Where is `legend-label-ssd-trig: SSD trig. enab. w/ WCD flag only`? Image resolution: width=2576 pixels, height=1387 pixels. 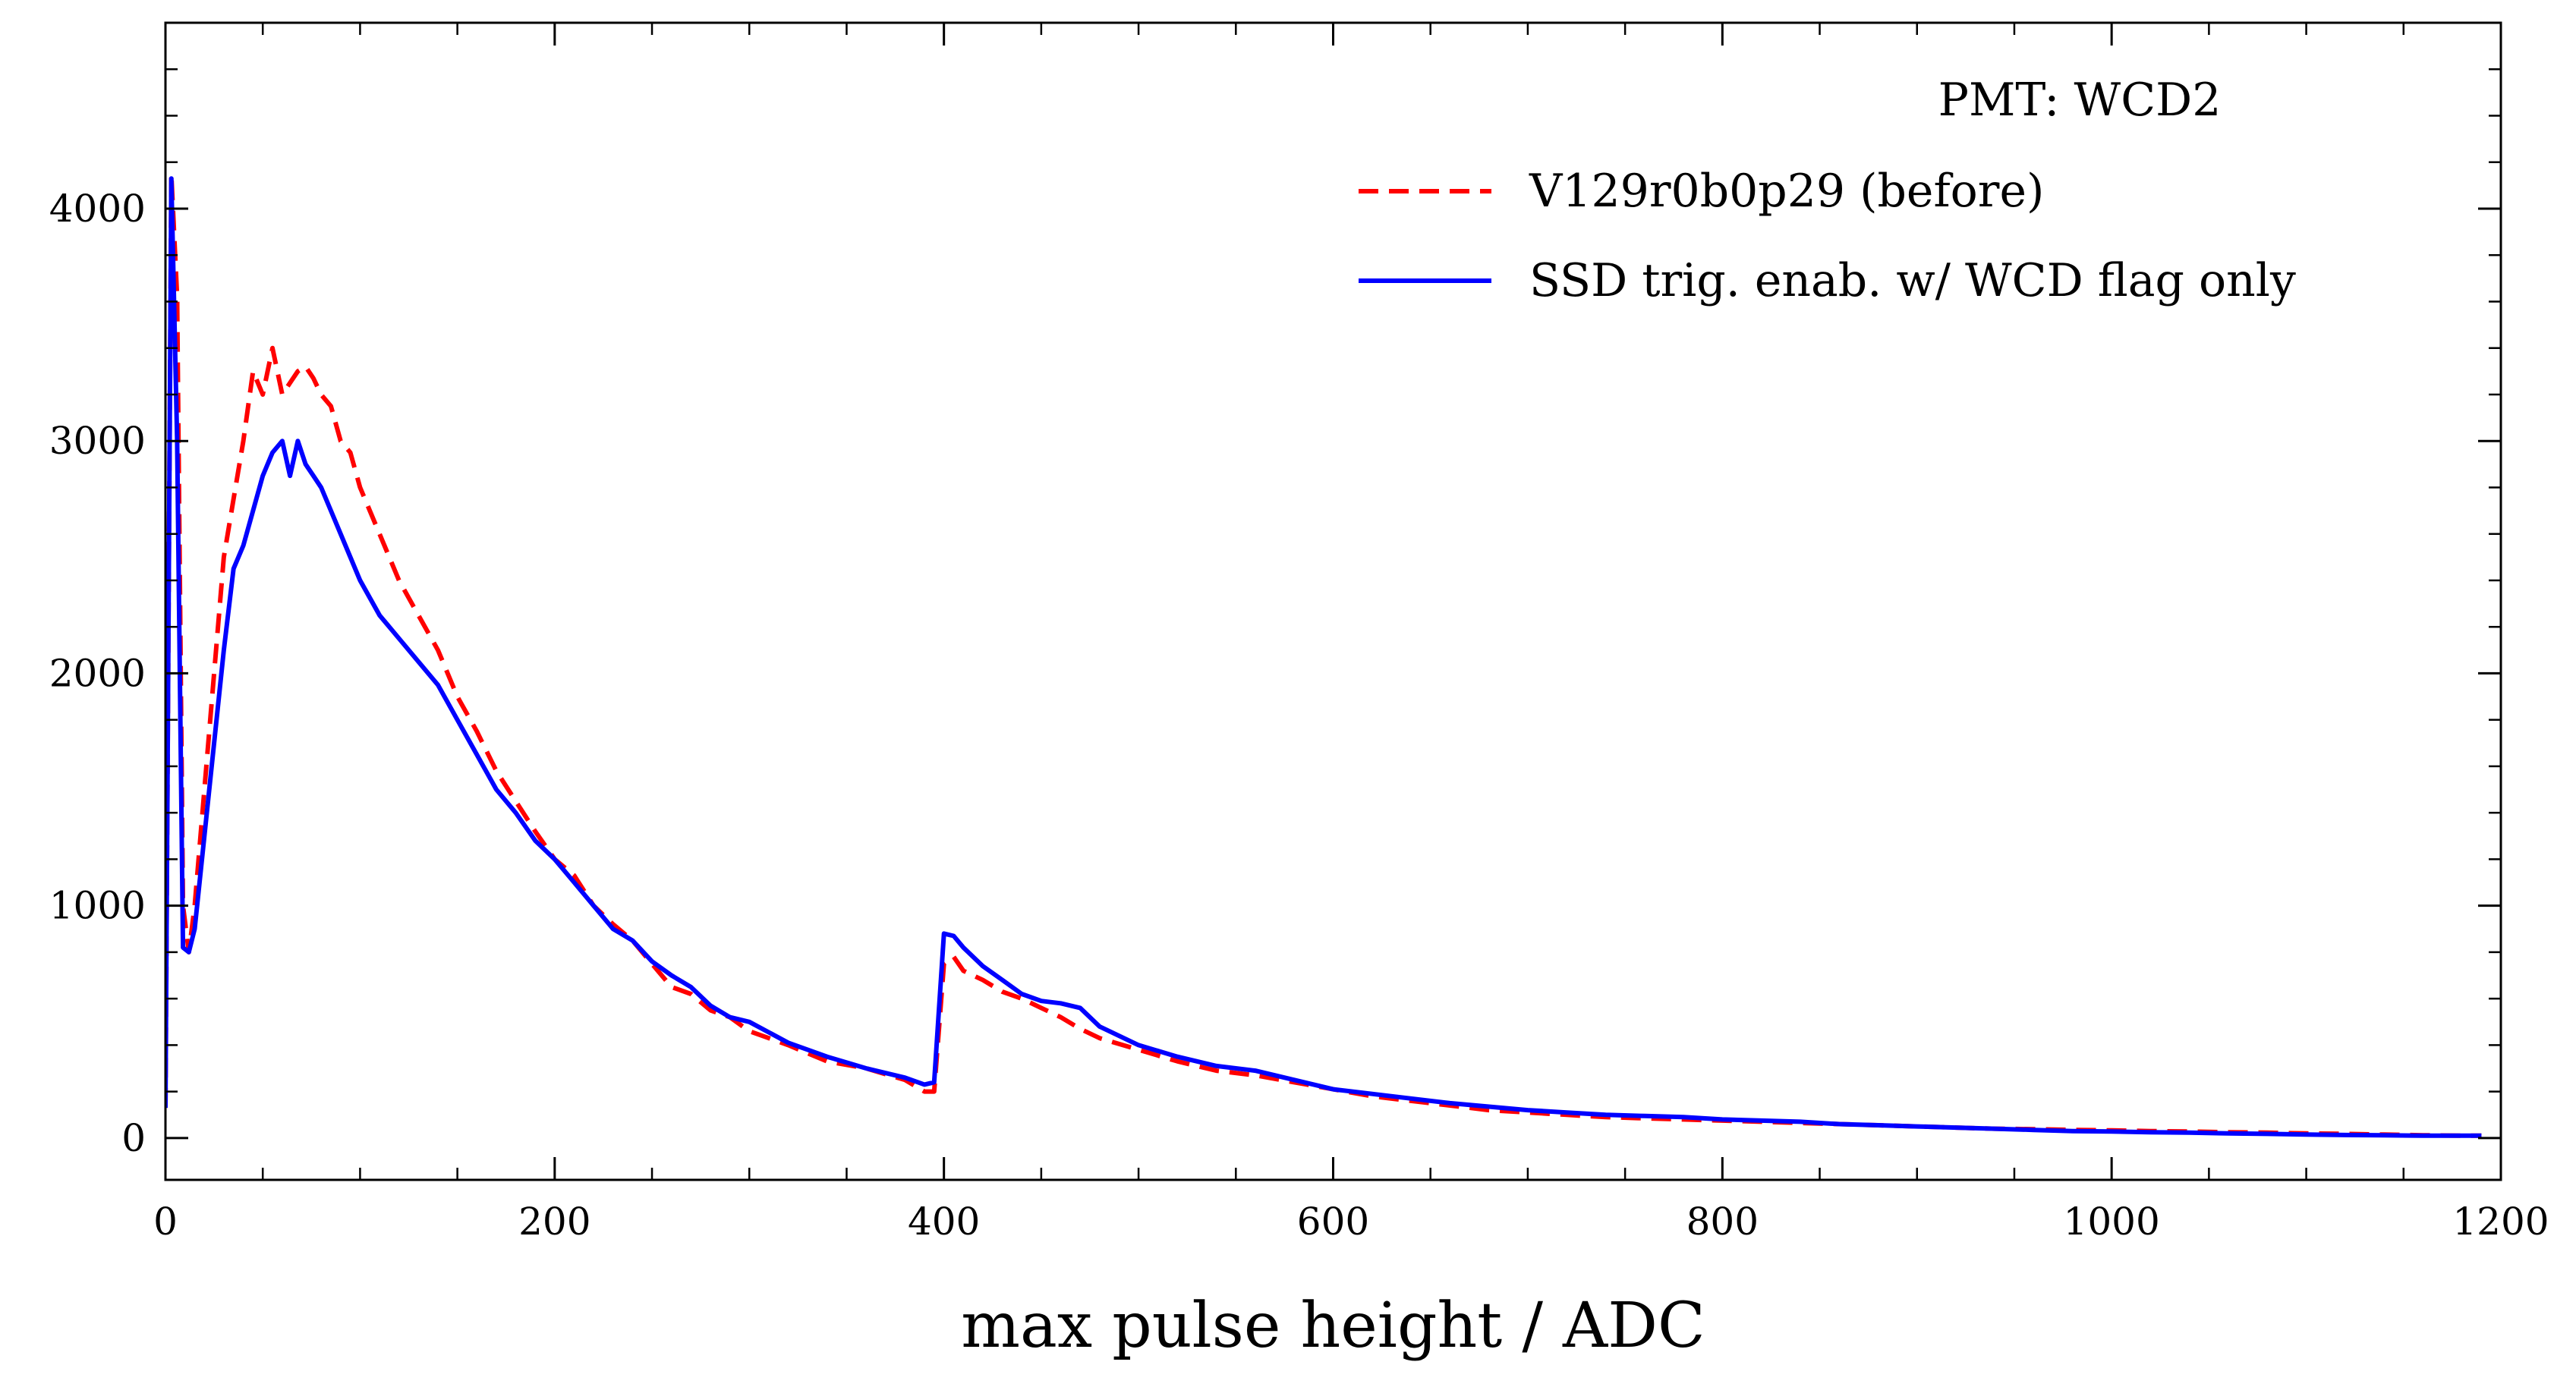
legend-label-ssd-trig: SSD trig. enab. w/ WCD flag only is located at coordinates (1912, 280).